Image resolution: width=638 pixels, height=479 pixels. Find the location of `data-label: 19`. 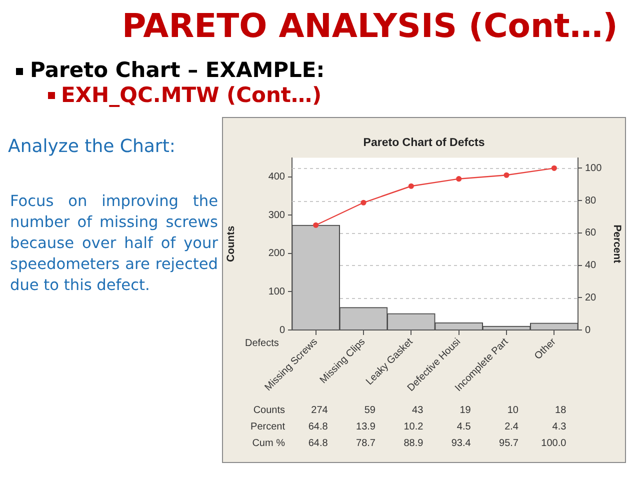

data-label: 19 is located at coordinates (466, 410).